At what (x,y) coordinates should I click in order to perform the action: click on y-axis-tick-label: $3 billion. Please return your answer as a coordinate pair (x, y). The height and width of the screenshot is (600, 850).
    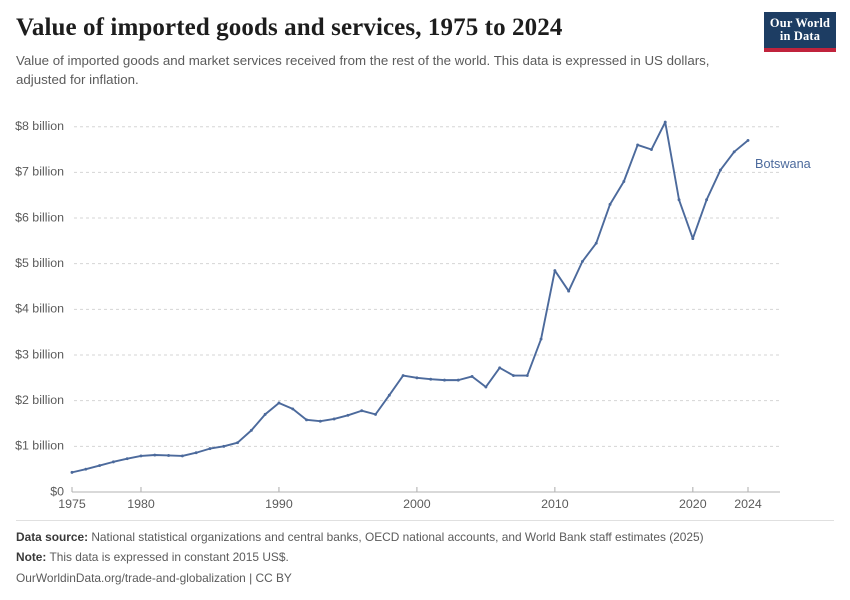
    Looking at the image, I should click on (39, 354).